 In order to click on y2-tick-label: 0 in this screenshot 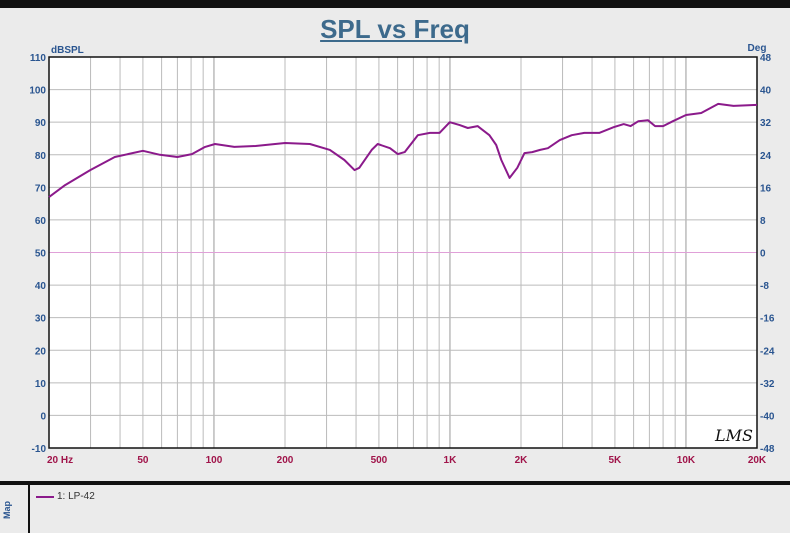, I will do `click(763, 254)`.